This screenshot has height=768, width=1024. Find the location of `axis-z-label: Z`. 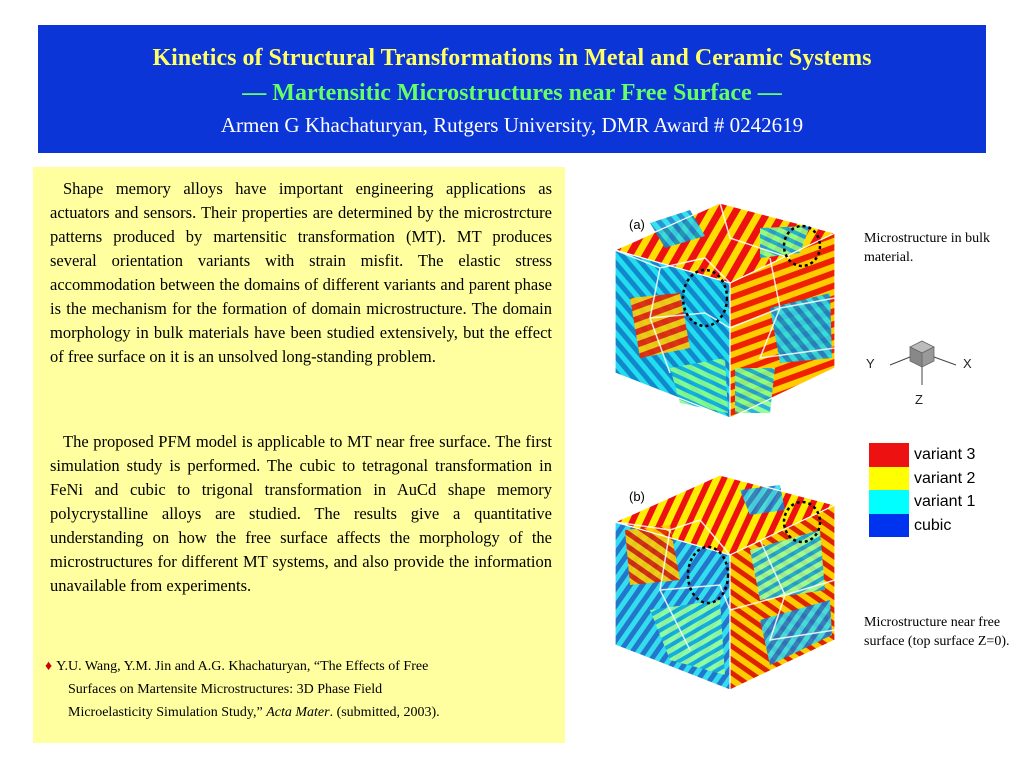

axis-z-label: Z is located at coordinates (919, 399).